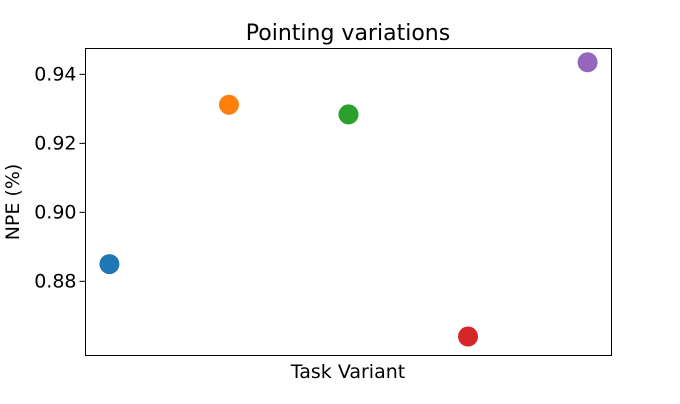  Describe the element at coordinates (348, 33) in the screenshot. I see `chart-title: Pointing variations` at that location.